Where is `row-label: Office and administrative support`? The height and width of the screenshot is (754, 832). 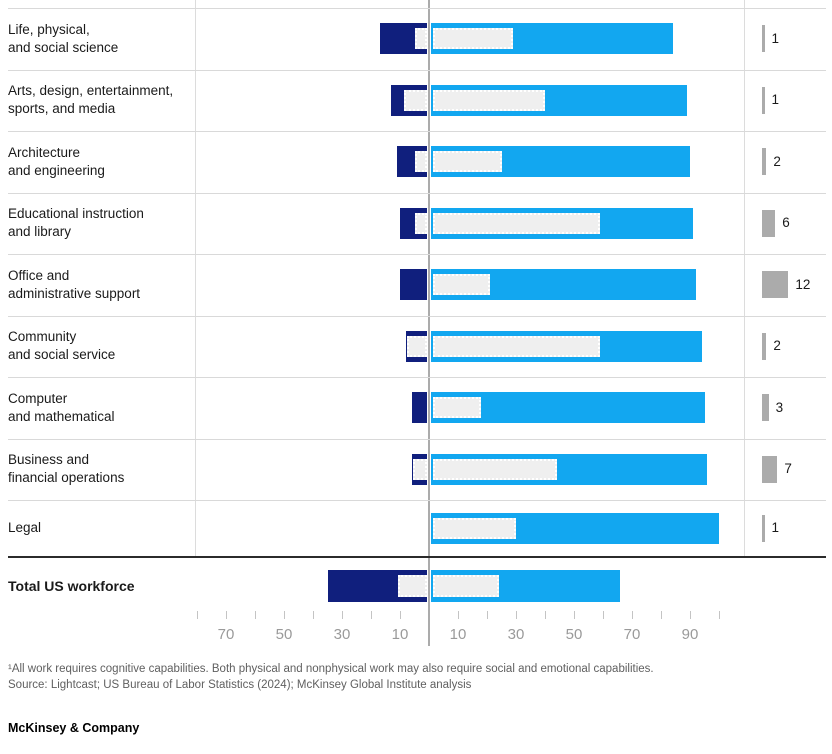 row-label: Office and administrative support is located at coordinates (74, 284).